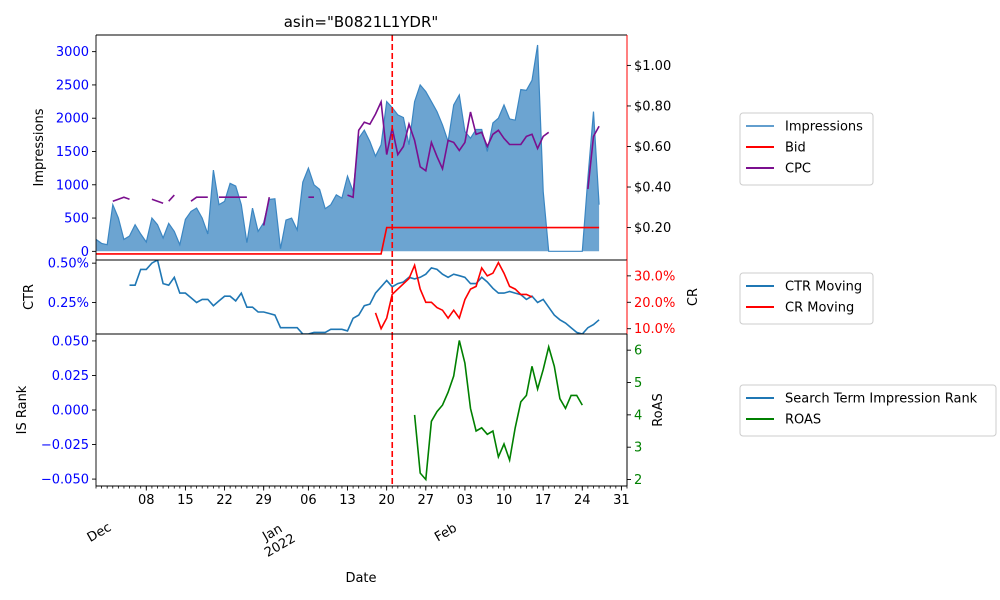 This screenshot has width=1000, height=600. What do you see at coordinates (803, 420) in the screenshot?
I see `legend-label-roas: ROAS` at bounding box center [803, 420].